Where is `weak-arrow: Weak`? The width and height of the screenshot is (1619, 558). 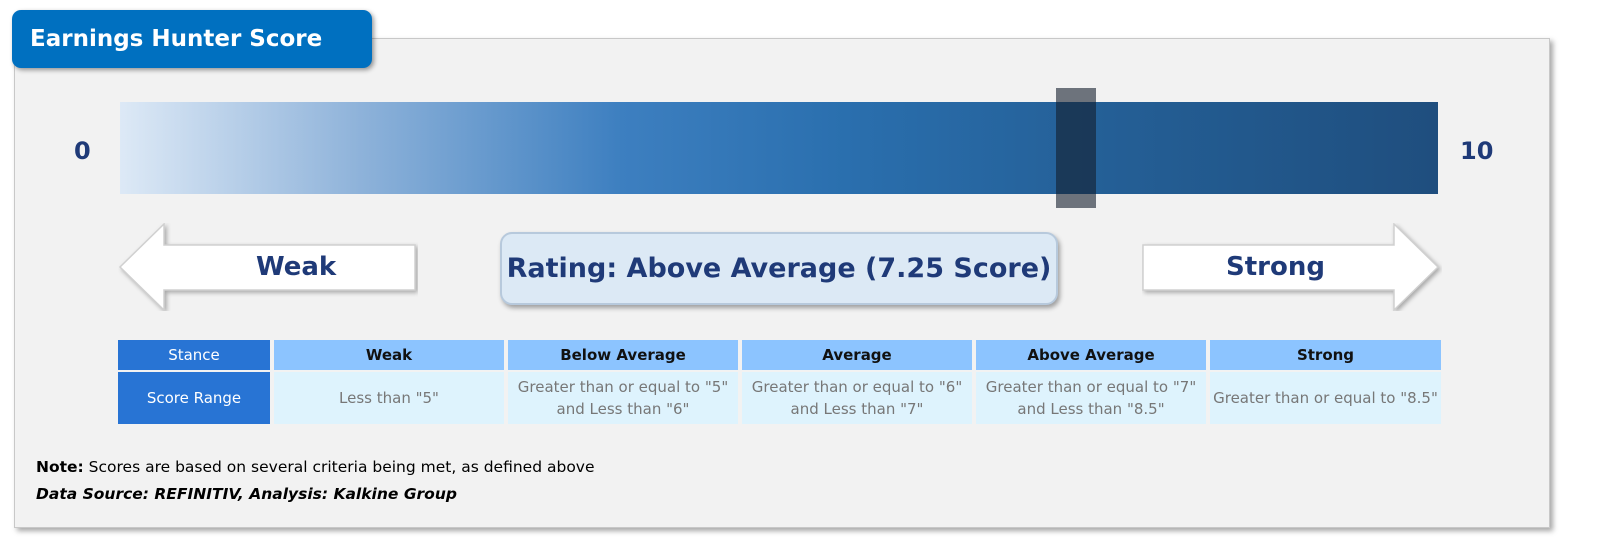
weak-arrow: Weak is located at coordinates (268, 267).